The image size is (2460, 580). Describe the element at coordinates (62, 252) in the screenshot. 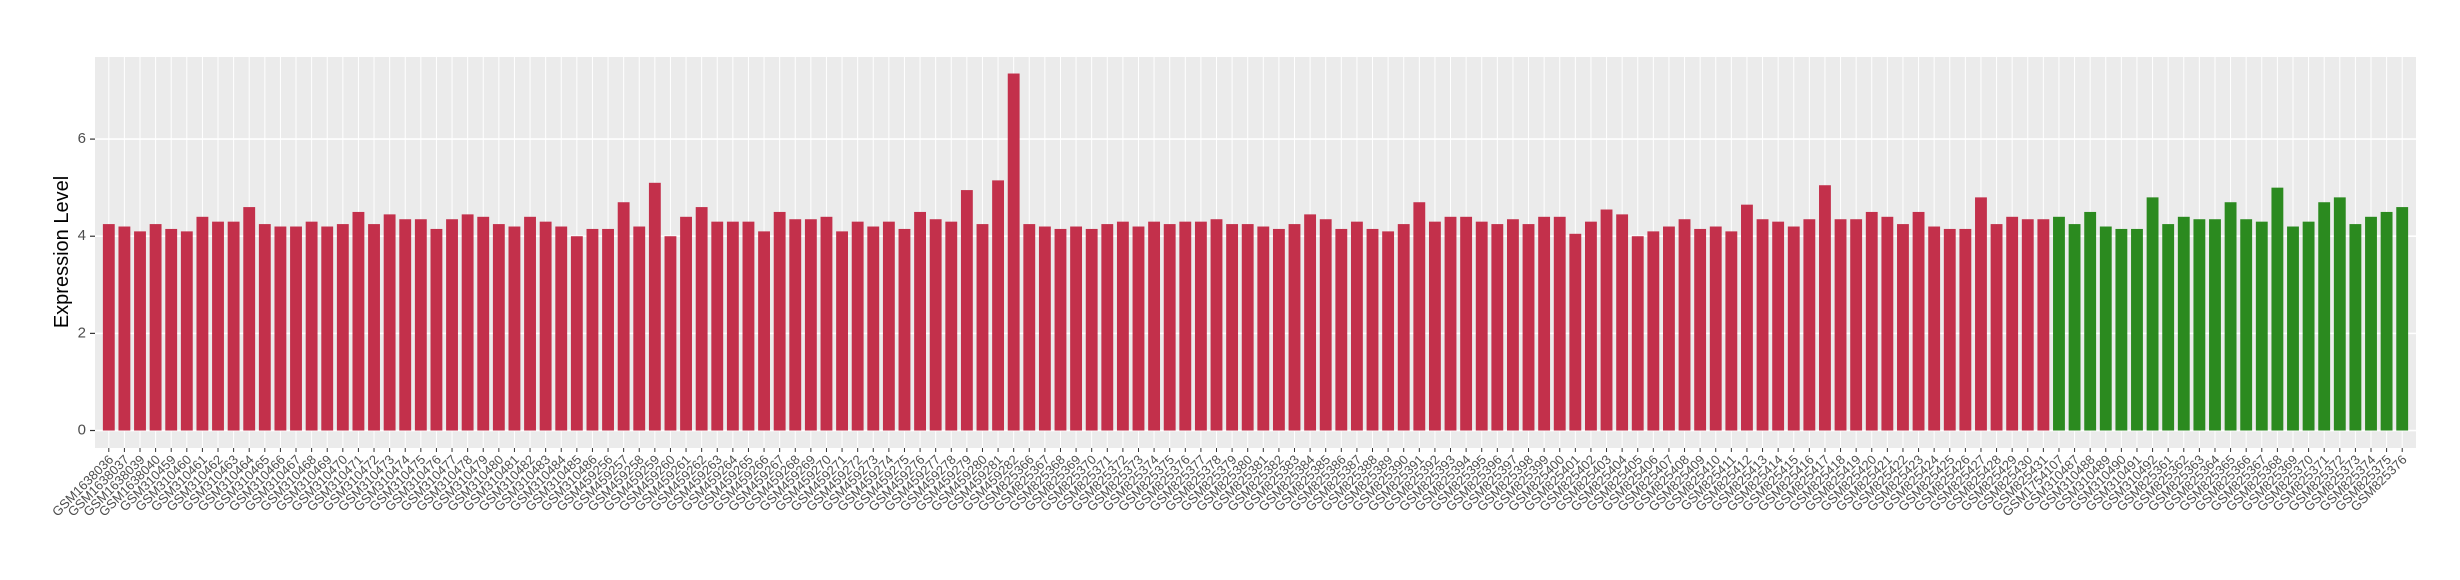

I see `y-axis-title: Expression Level` at that location.